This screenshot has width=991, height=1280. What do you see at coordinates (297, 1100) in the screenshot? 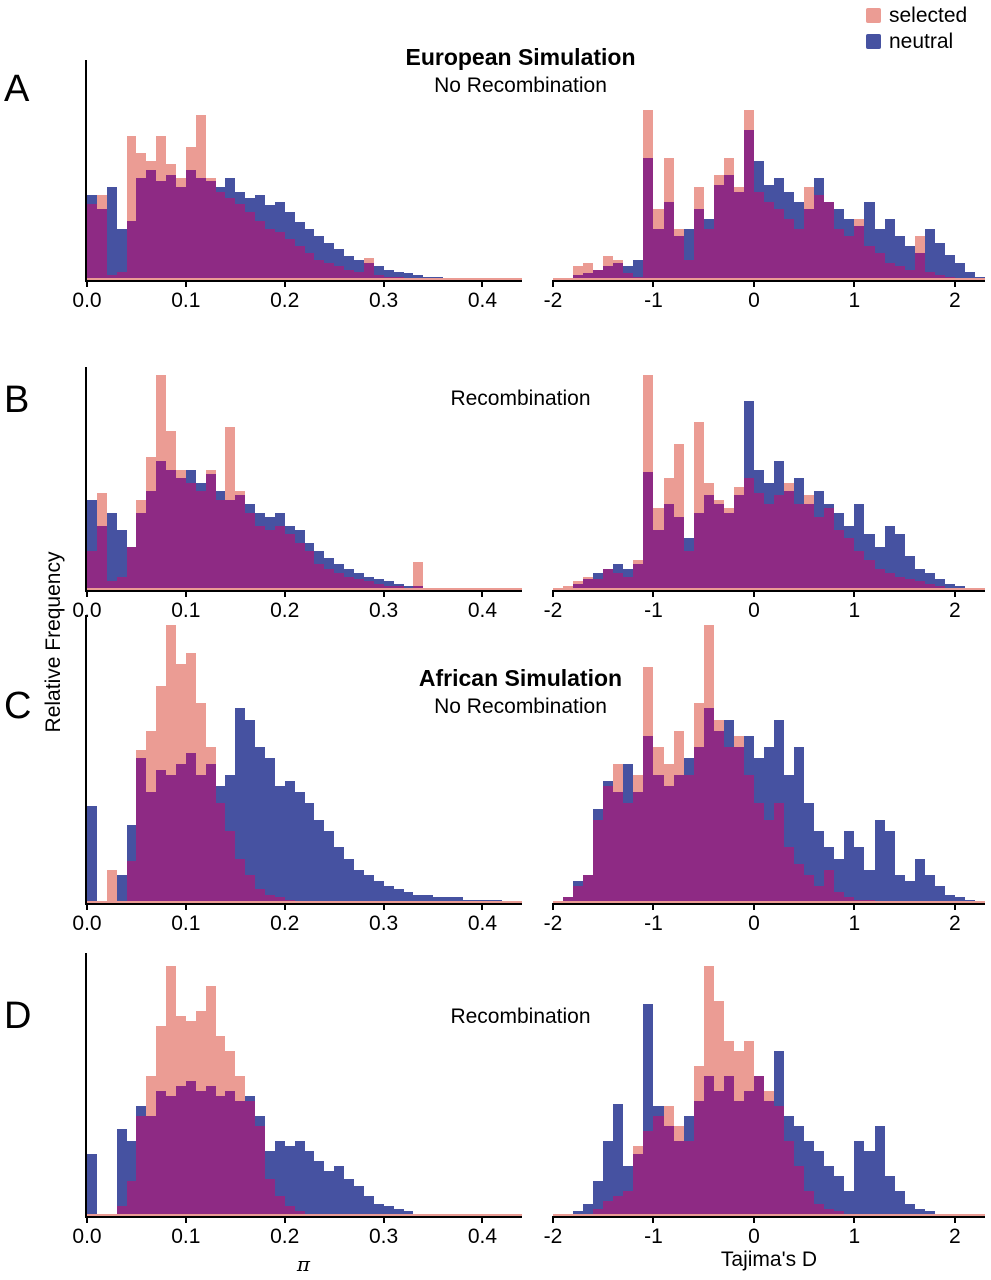
I see `histogram-panel-d-pi: 0.0 0.1 0.2 0.3 0.4` at bounding box center [297, 1100].